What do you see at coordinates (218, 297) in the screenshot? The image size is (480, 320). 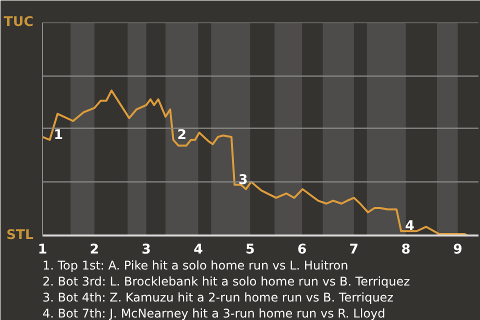 I see `text: 3. Bot 4th: Z. Kamuzu hit a 2-run home run vs B. Terriquez` at bounding box center [218, 297].